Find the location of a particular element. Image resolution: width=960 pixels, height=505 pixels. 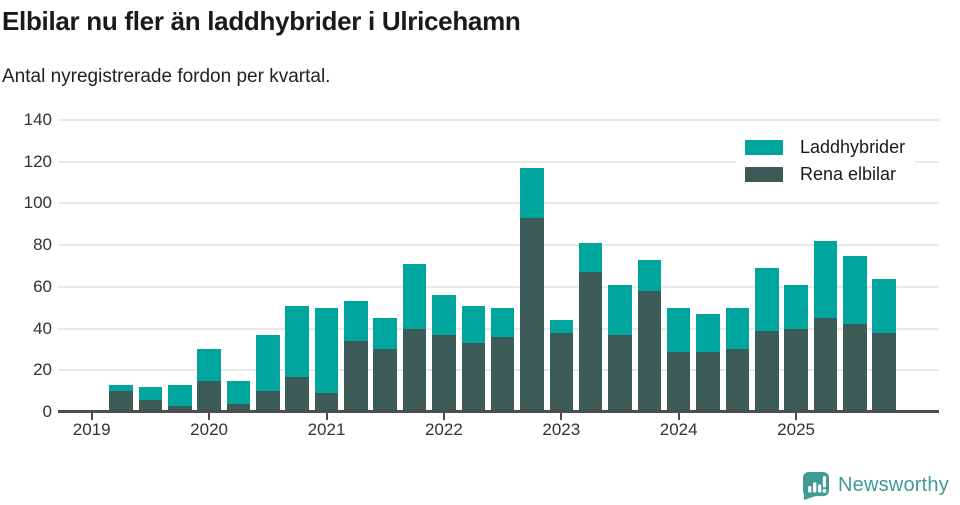

bar-2023-q1 is located at coordinates (561, 366).